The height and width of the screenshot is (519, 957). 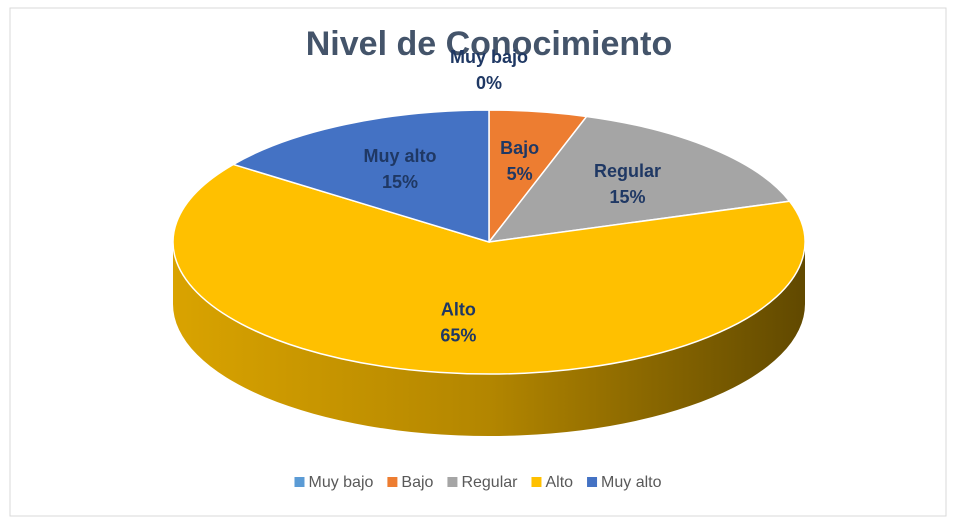 What do you see at coordinates (519, 148) in the screenshot?
I see `data-label-name: Bajo` at bounding box center [519, 148].